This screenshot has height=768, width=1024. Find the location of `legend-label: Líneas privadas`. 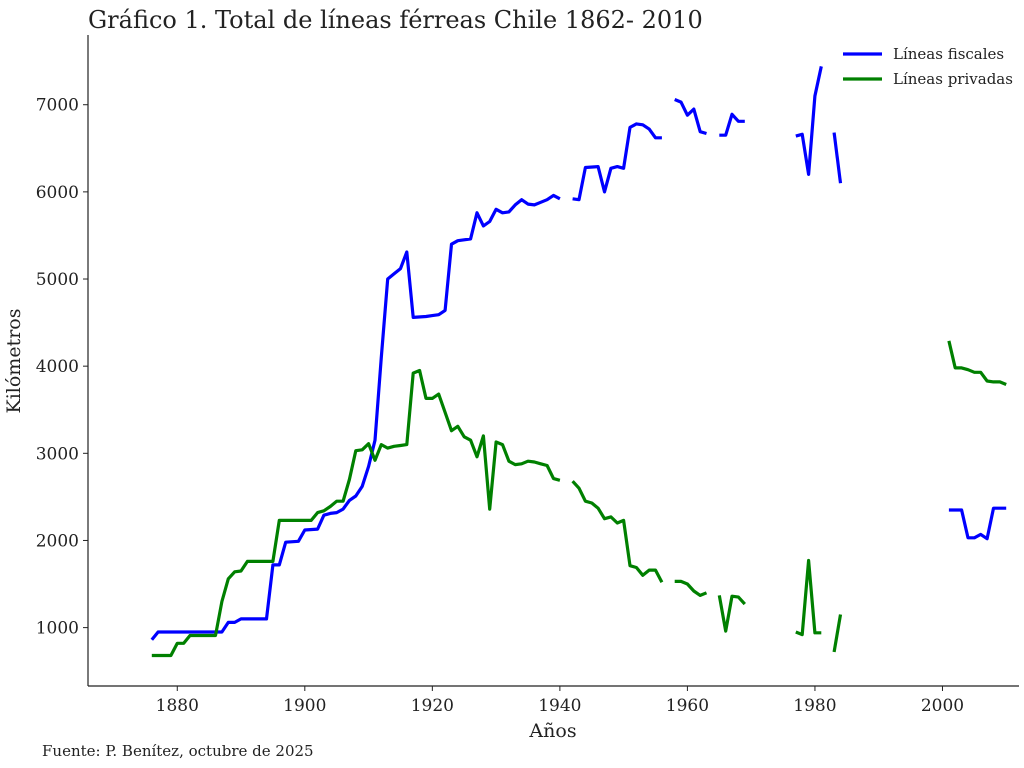

legend-label: Líneas privadas is located at coordinates (953, 79).